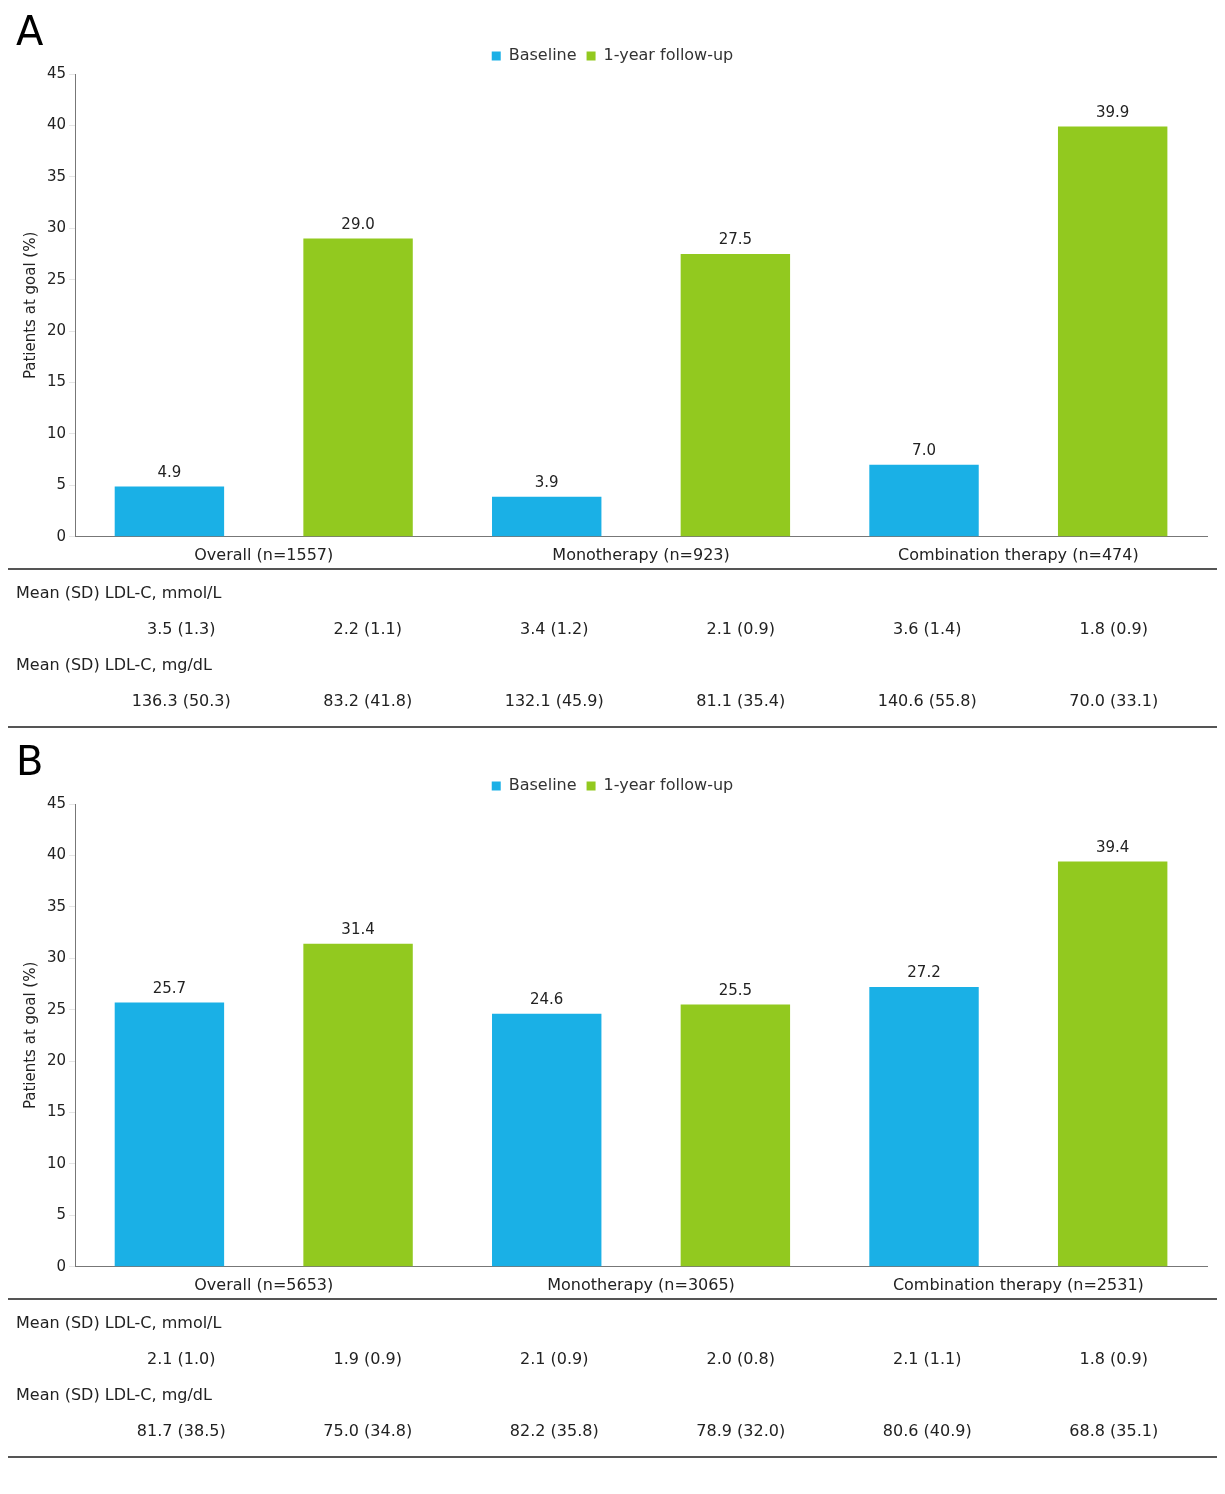 This screenshot has height=1494, width=1225. Describe the element at coordinates (740, 1359) in the screenshot. I see `text: 2.0 (0.8)` at that location.